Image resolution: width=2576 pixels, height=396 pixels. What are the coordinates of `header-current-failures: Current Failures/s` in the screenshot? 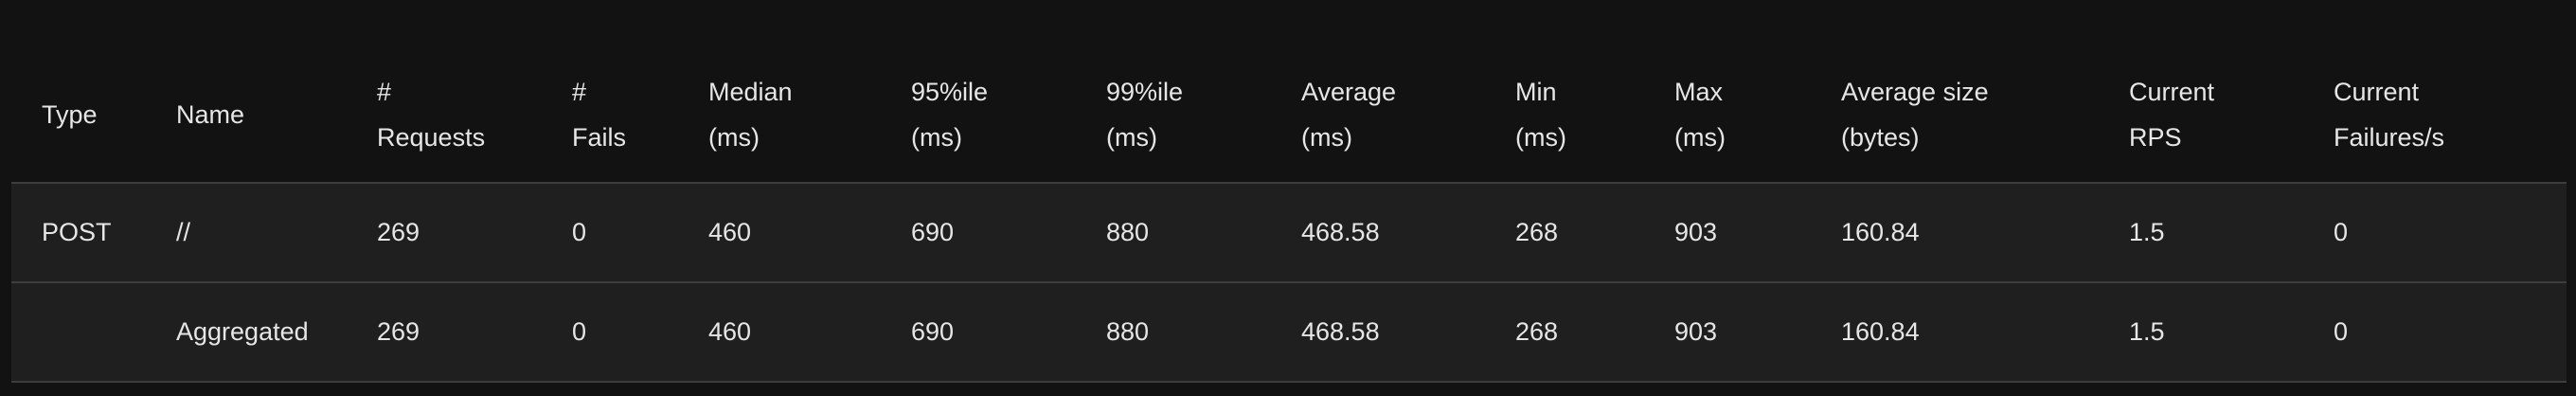 It's located at (2389, 115).